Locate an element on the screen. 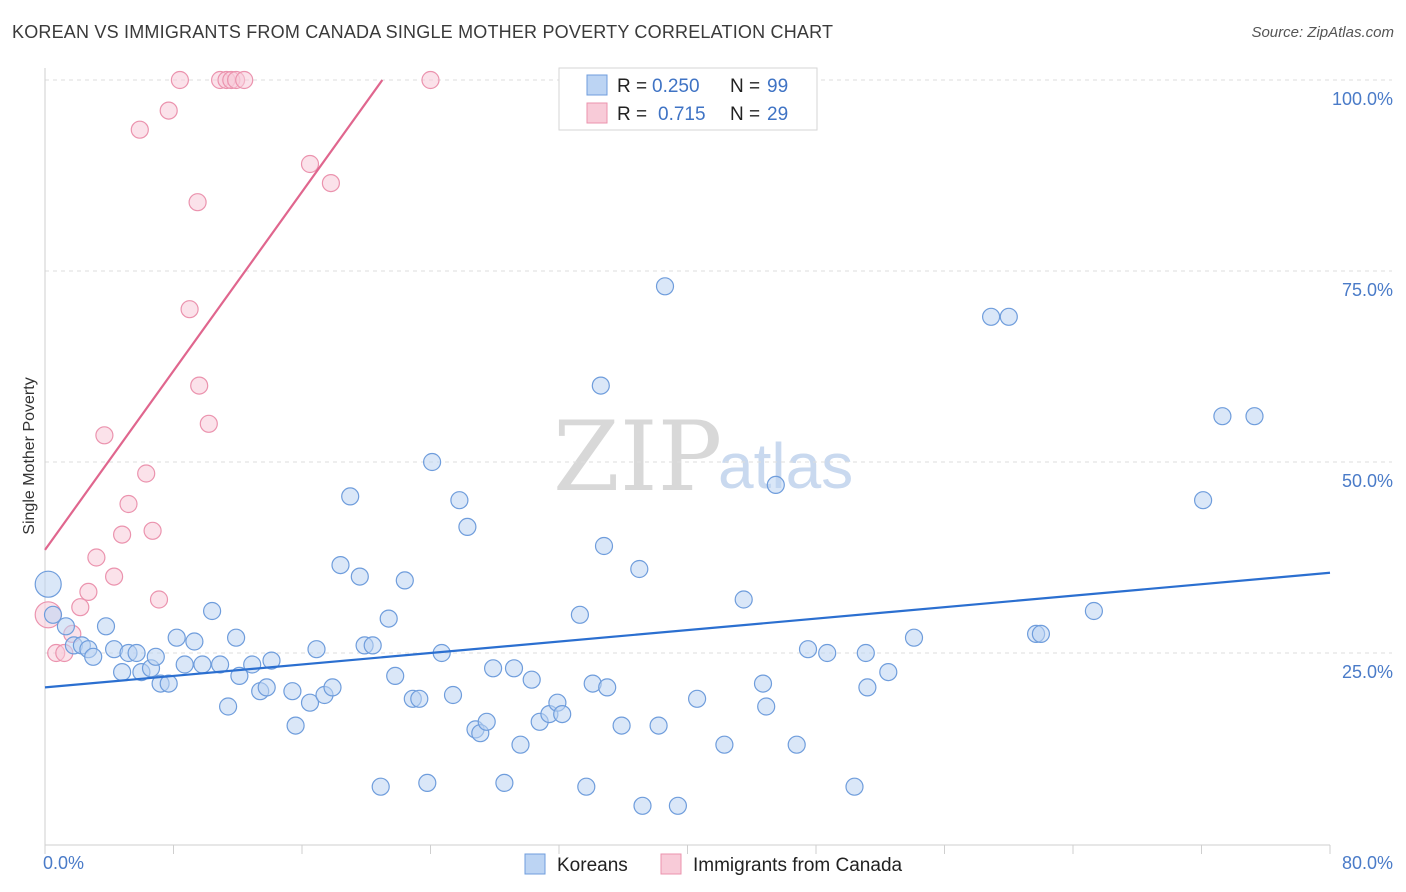  y-tick-label-2: 75.0% is located at coordinates (1367, 290).